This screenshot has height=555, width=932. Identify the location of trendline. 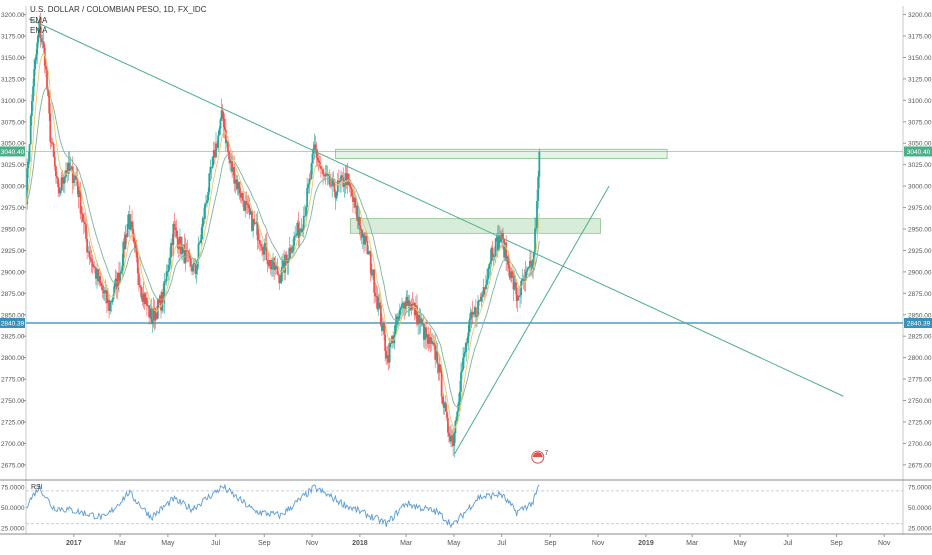
(532, 319).